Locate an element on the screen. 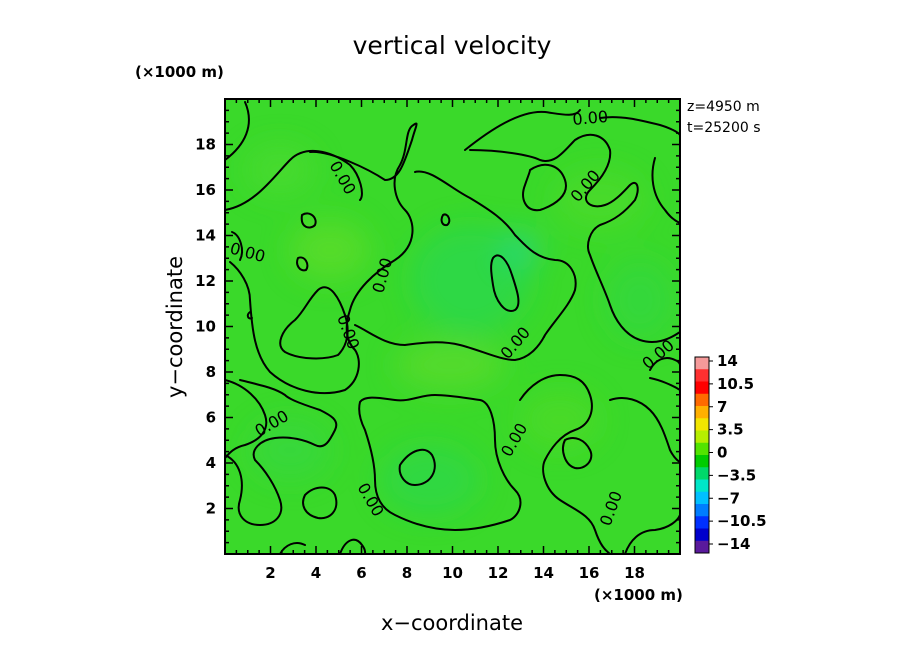  colorbar-label: 10.5 is located at coordinates (735, 384).